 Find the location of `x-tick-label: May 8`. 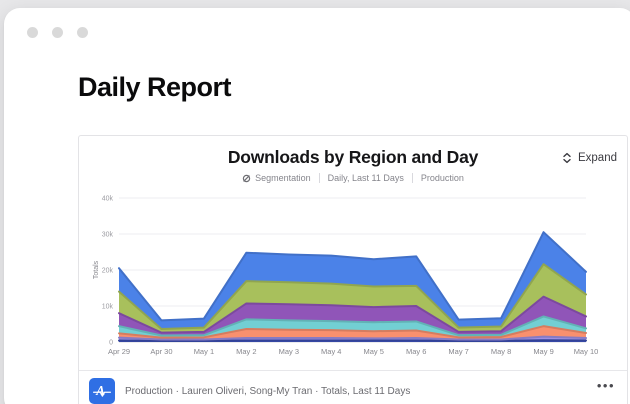

x-tick-label: May 8 is located at coordinates (501, 351).